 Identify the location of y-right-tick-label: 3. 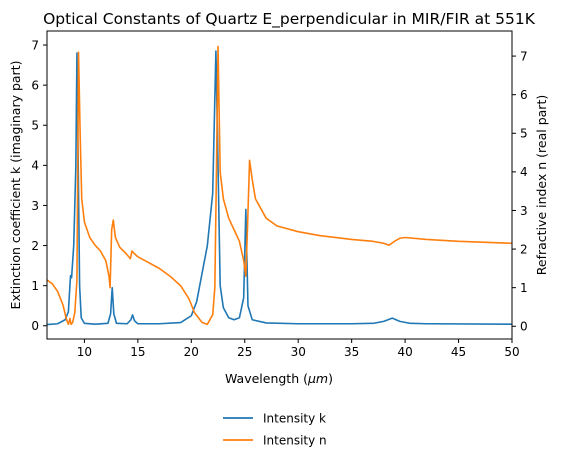
(524, 211).